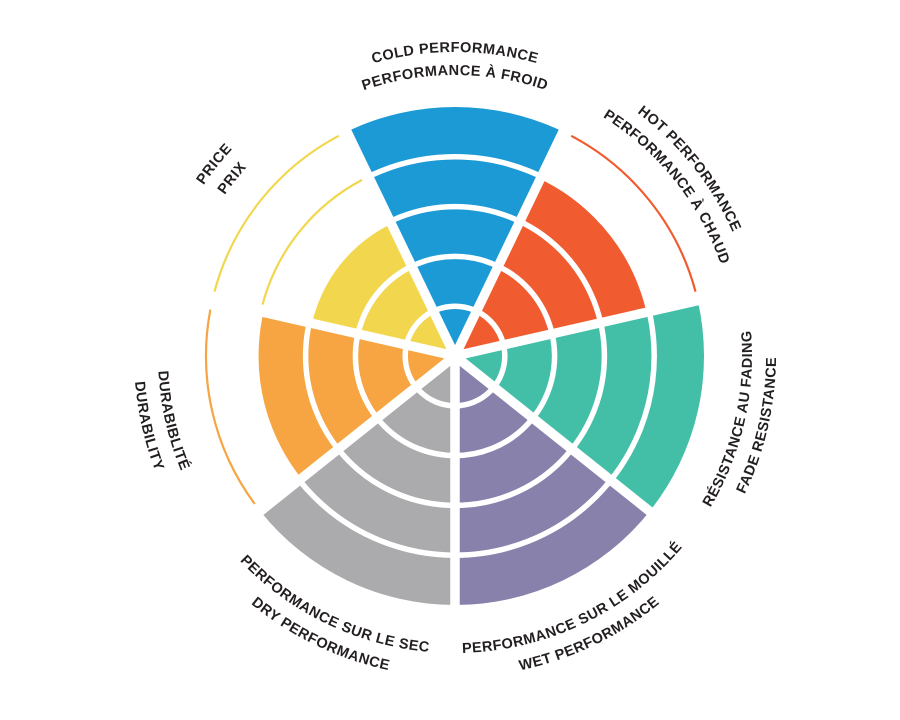 The image size is (900, 720). I want to click on sector-label-text-cold-performance-line2: PERFORMANCE À FROID, so click(455, 78).